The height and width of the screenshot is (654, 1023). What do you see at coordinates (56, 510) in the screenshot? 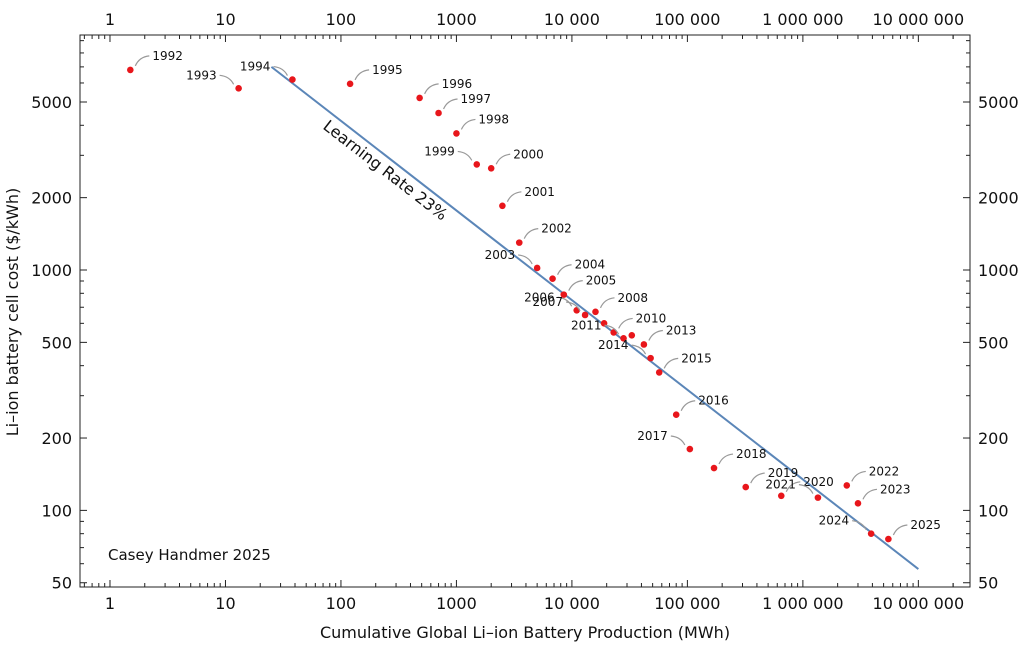
I see `y-tick-label-left: 100` at bounding box center [56, 510].